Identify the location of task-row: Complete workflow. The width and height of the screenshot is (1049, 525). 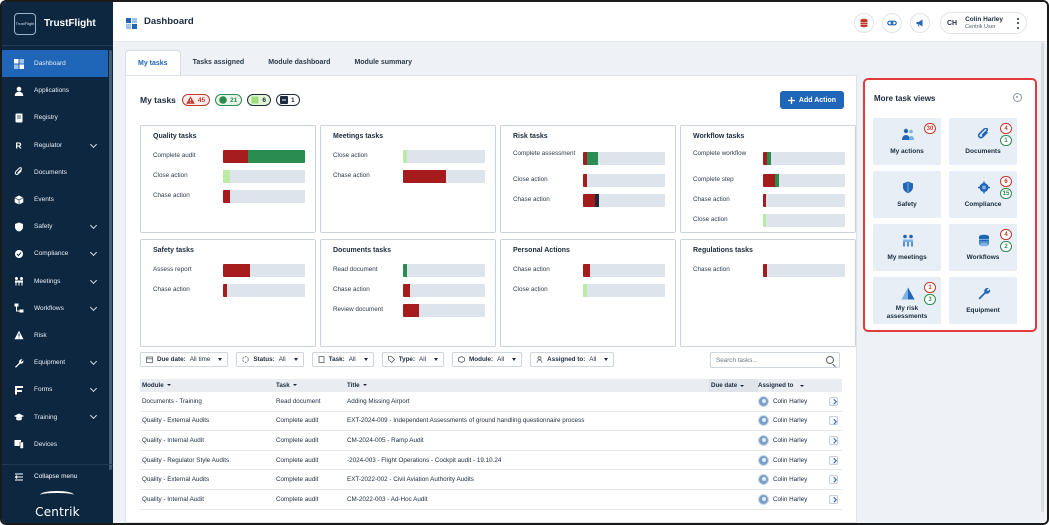
(771, 160).